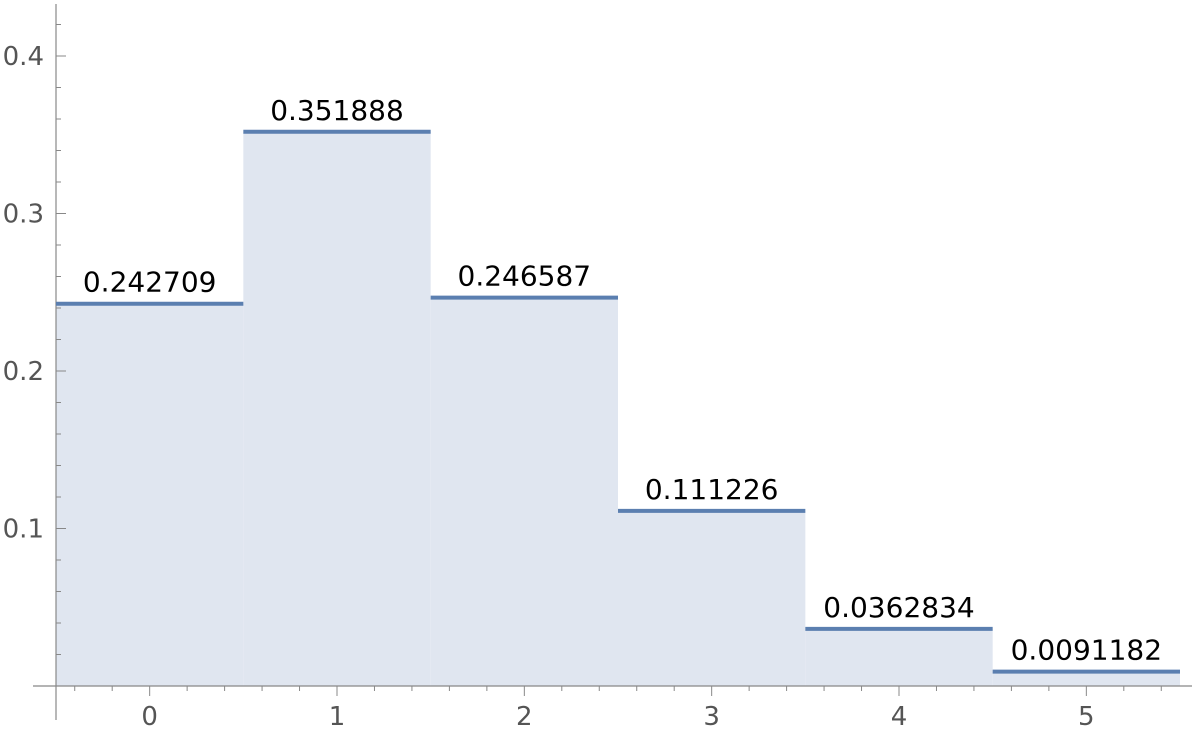 Image resolution: width=1201 pixels, height=735 pixels. What do you see at coordinates (149, 717) in the screenshot?
I see `x-tick-label-0: 0` at bounding box center [149, 717].